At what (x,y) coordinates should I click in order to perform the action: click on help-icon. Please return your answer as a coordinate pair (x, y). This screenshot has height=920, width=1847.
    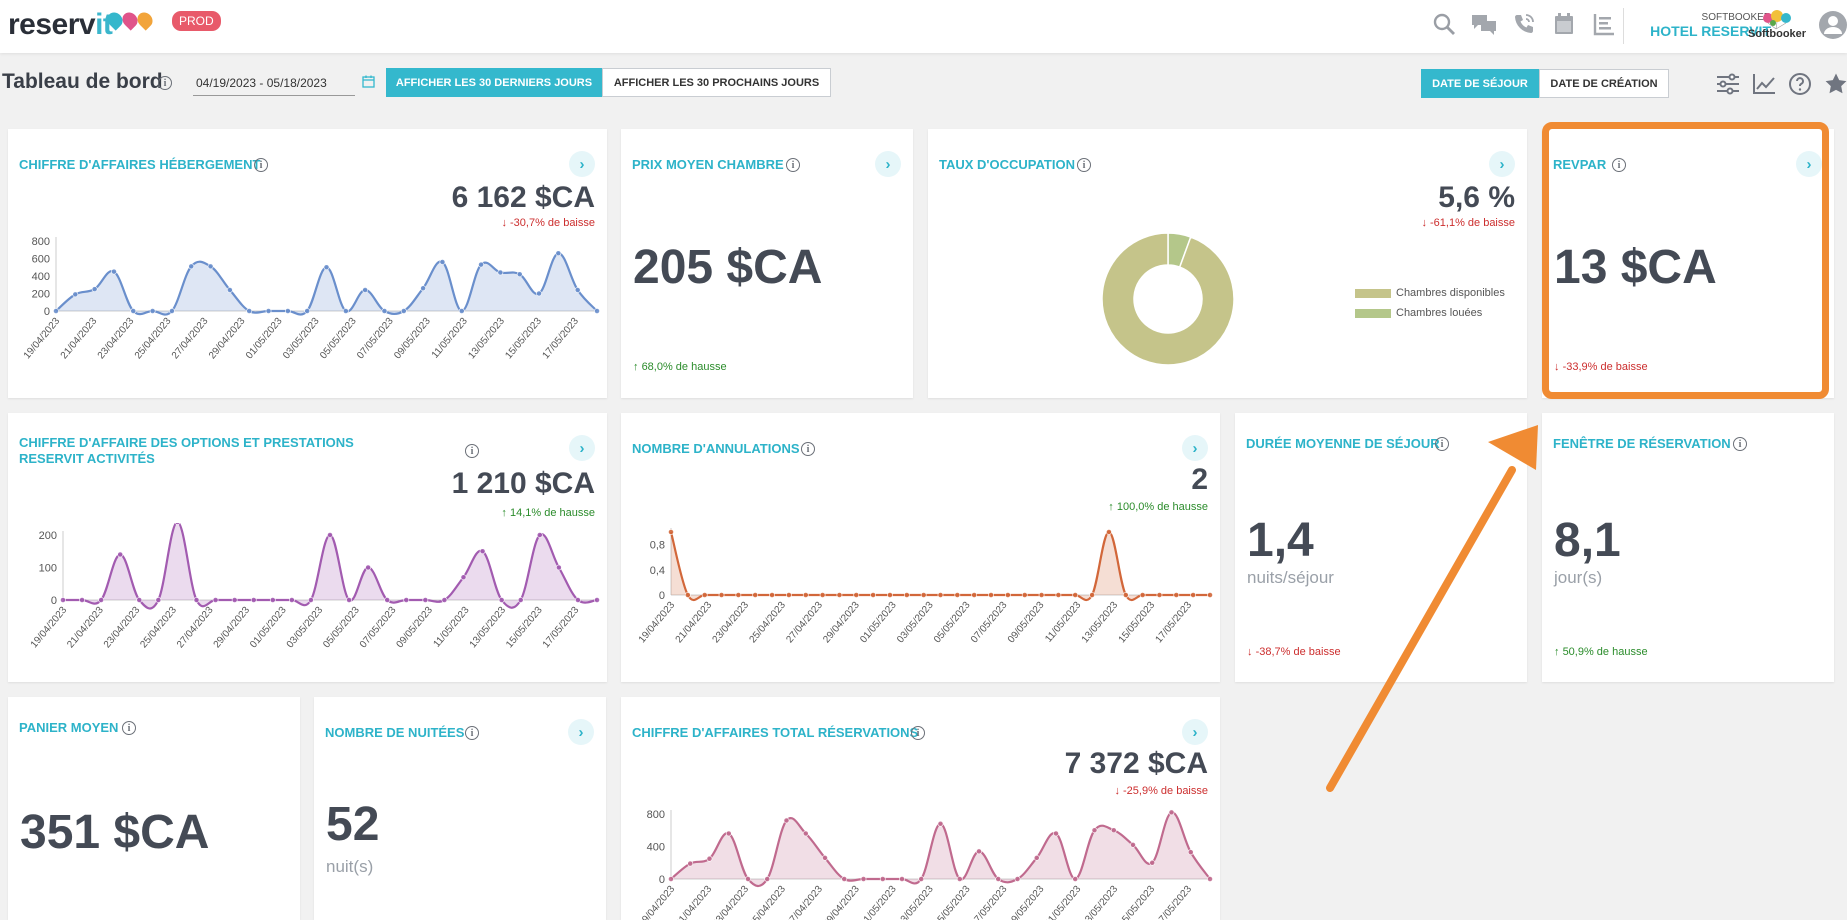
    Looking at the image, I should click on (1799, 83).